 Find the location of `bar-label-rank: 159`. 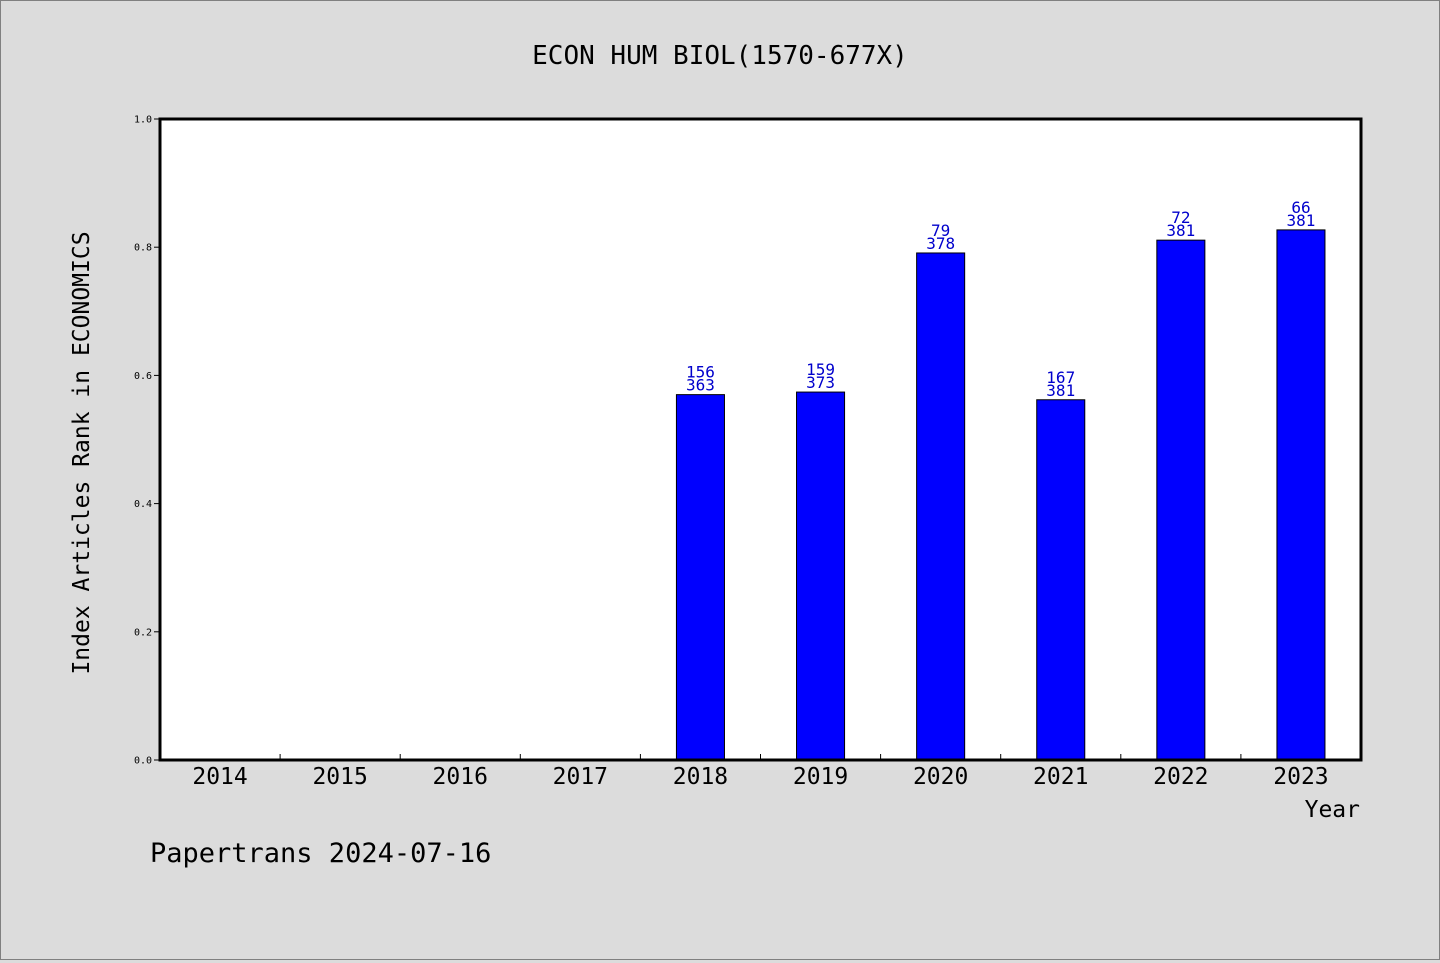

bar-label-rank: 159 is located at coordinates (820, 369).